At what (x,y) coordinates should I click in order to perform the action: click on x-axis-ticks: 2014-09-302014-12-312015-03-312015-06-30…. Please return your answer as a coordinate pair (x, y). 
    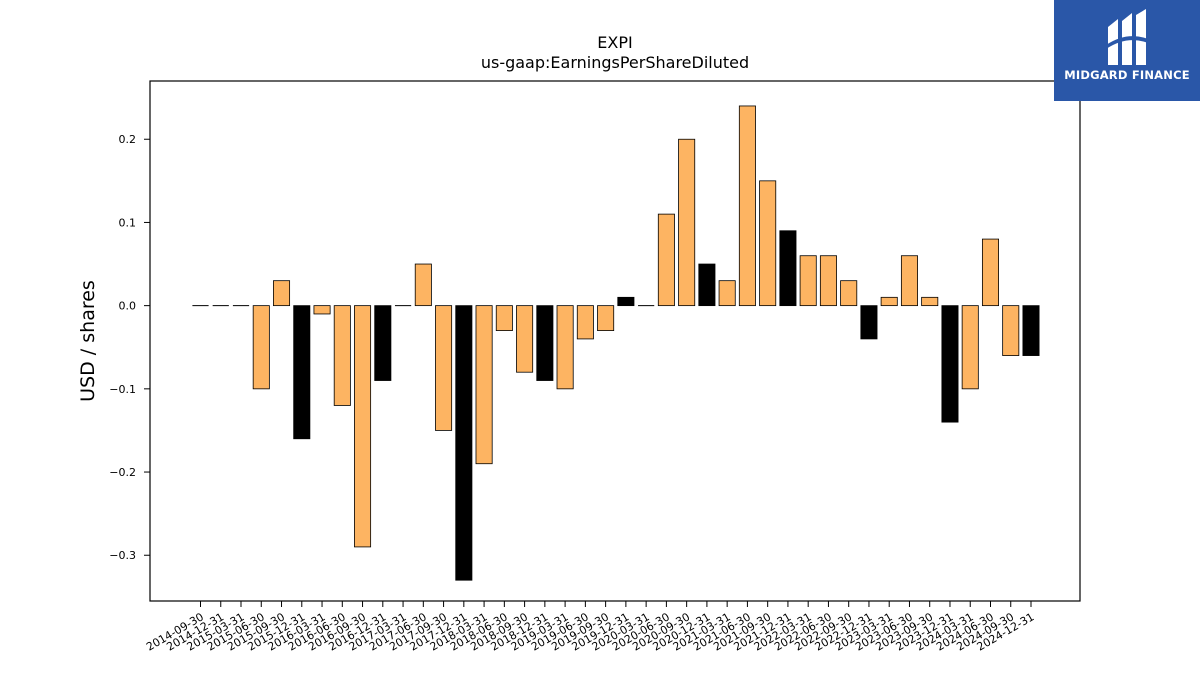
    Looking at the image, I should click on (590, 627).